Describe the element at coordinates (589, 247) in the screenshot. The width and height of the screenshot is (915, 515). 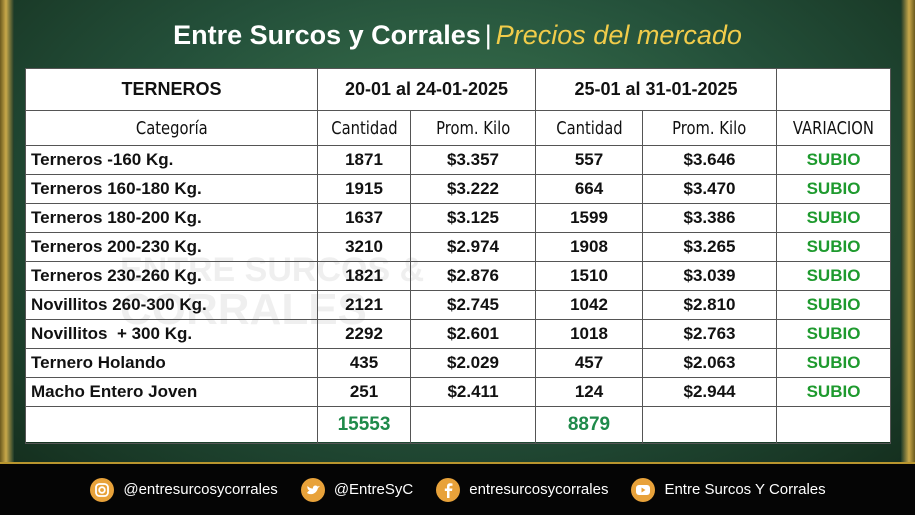
I see `value-cell: 1908` at that location.